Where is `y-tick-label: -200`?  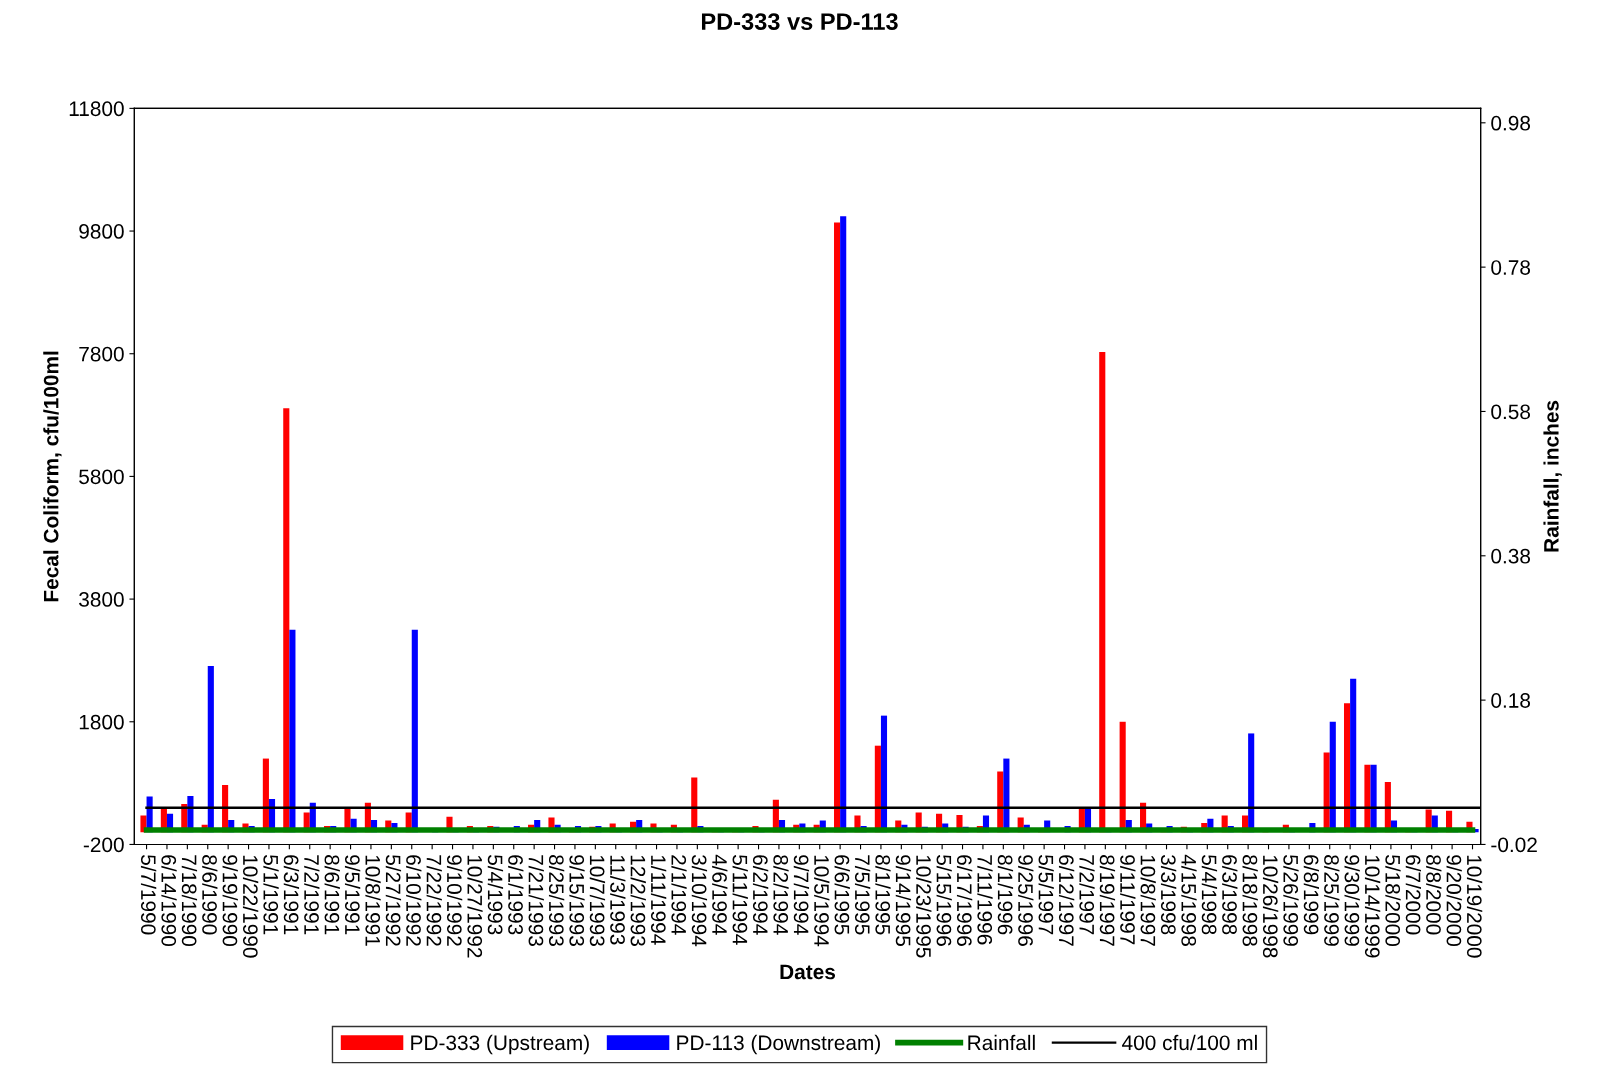
y-tick-label: -200 is located at coordinates (103, 845).